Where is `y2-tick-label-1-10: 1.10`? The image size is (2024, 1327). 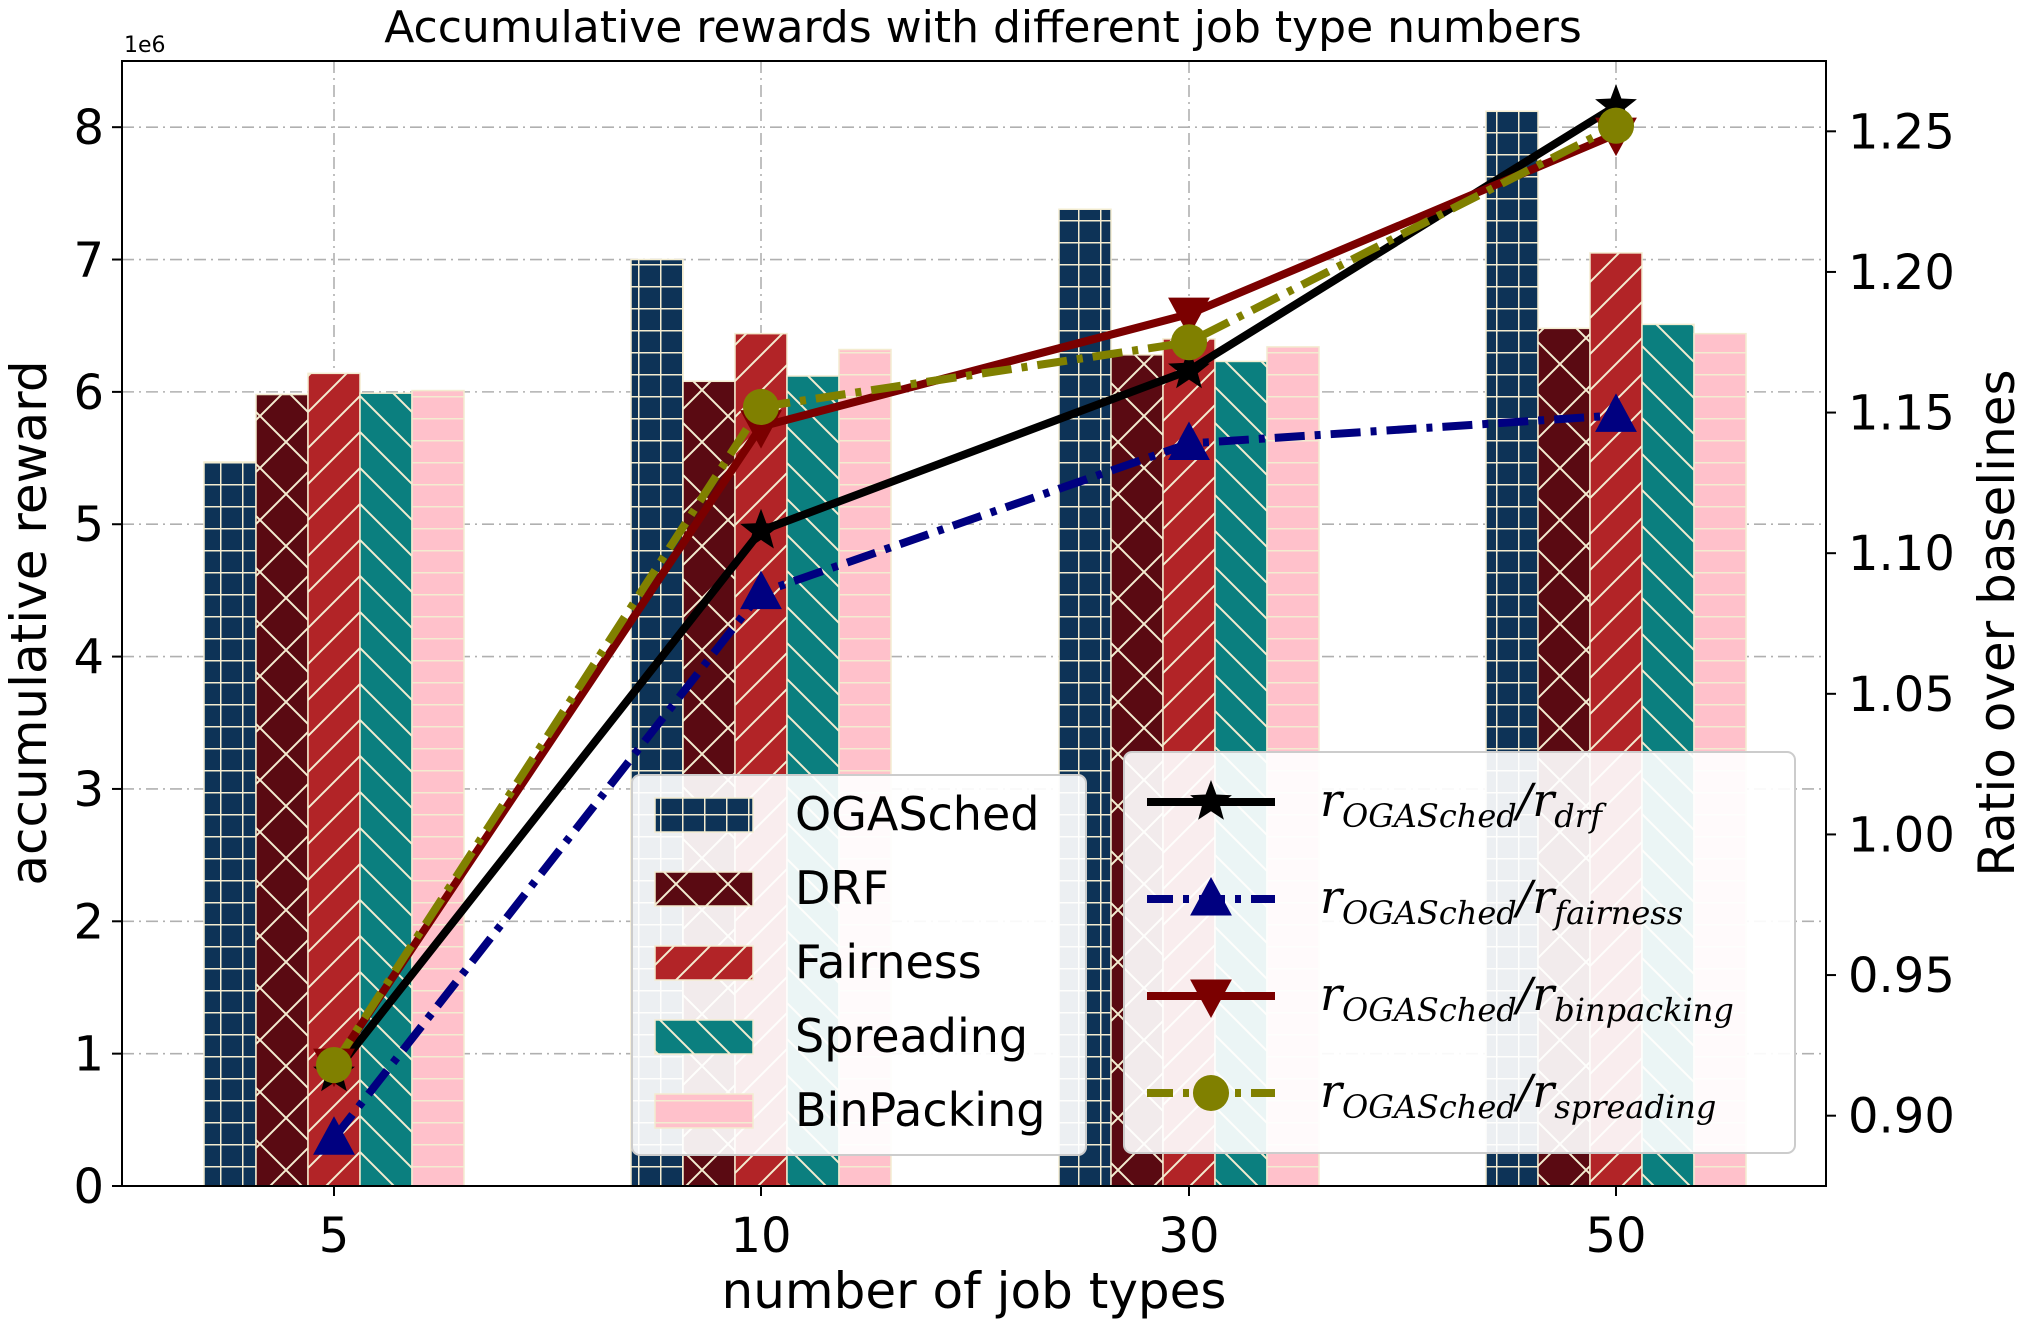
y2-tick-label-1-10: 1.10 is located at coordinates (1901, 554).